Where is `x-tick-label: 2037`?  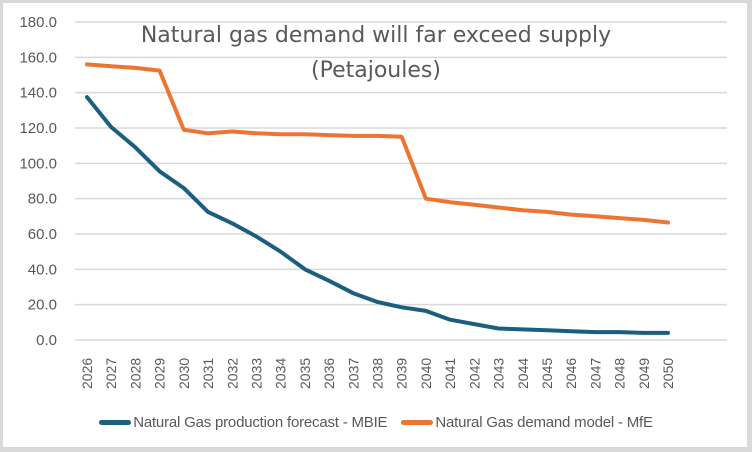 x-tick-label: 2037 is located at coordinates (353, 373).